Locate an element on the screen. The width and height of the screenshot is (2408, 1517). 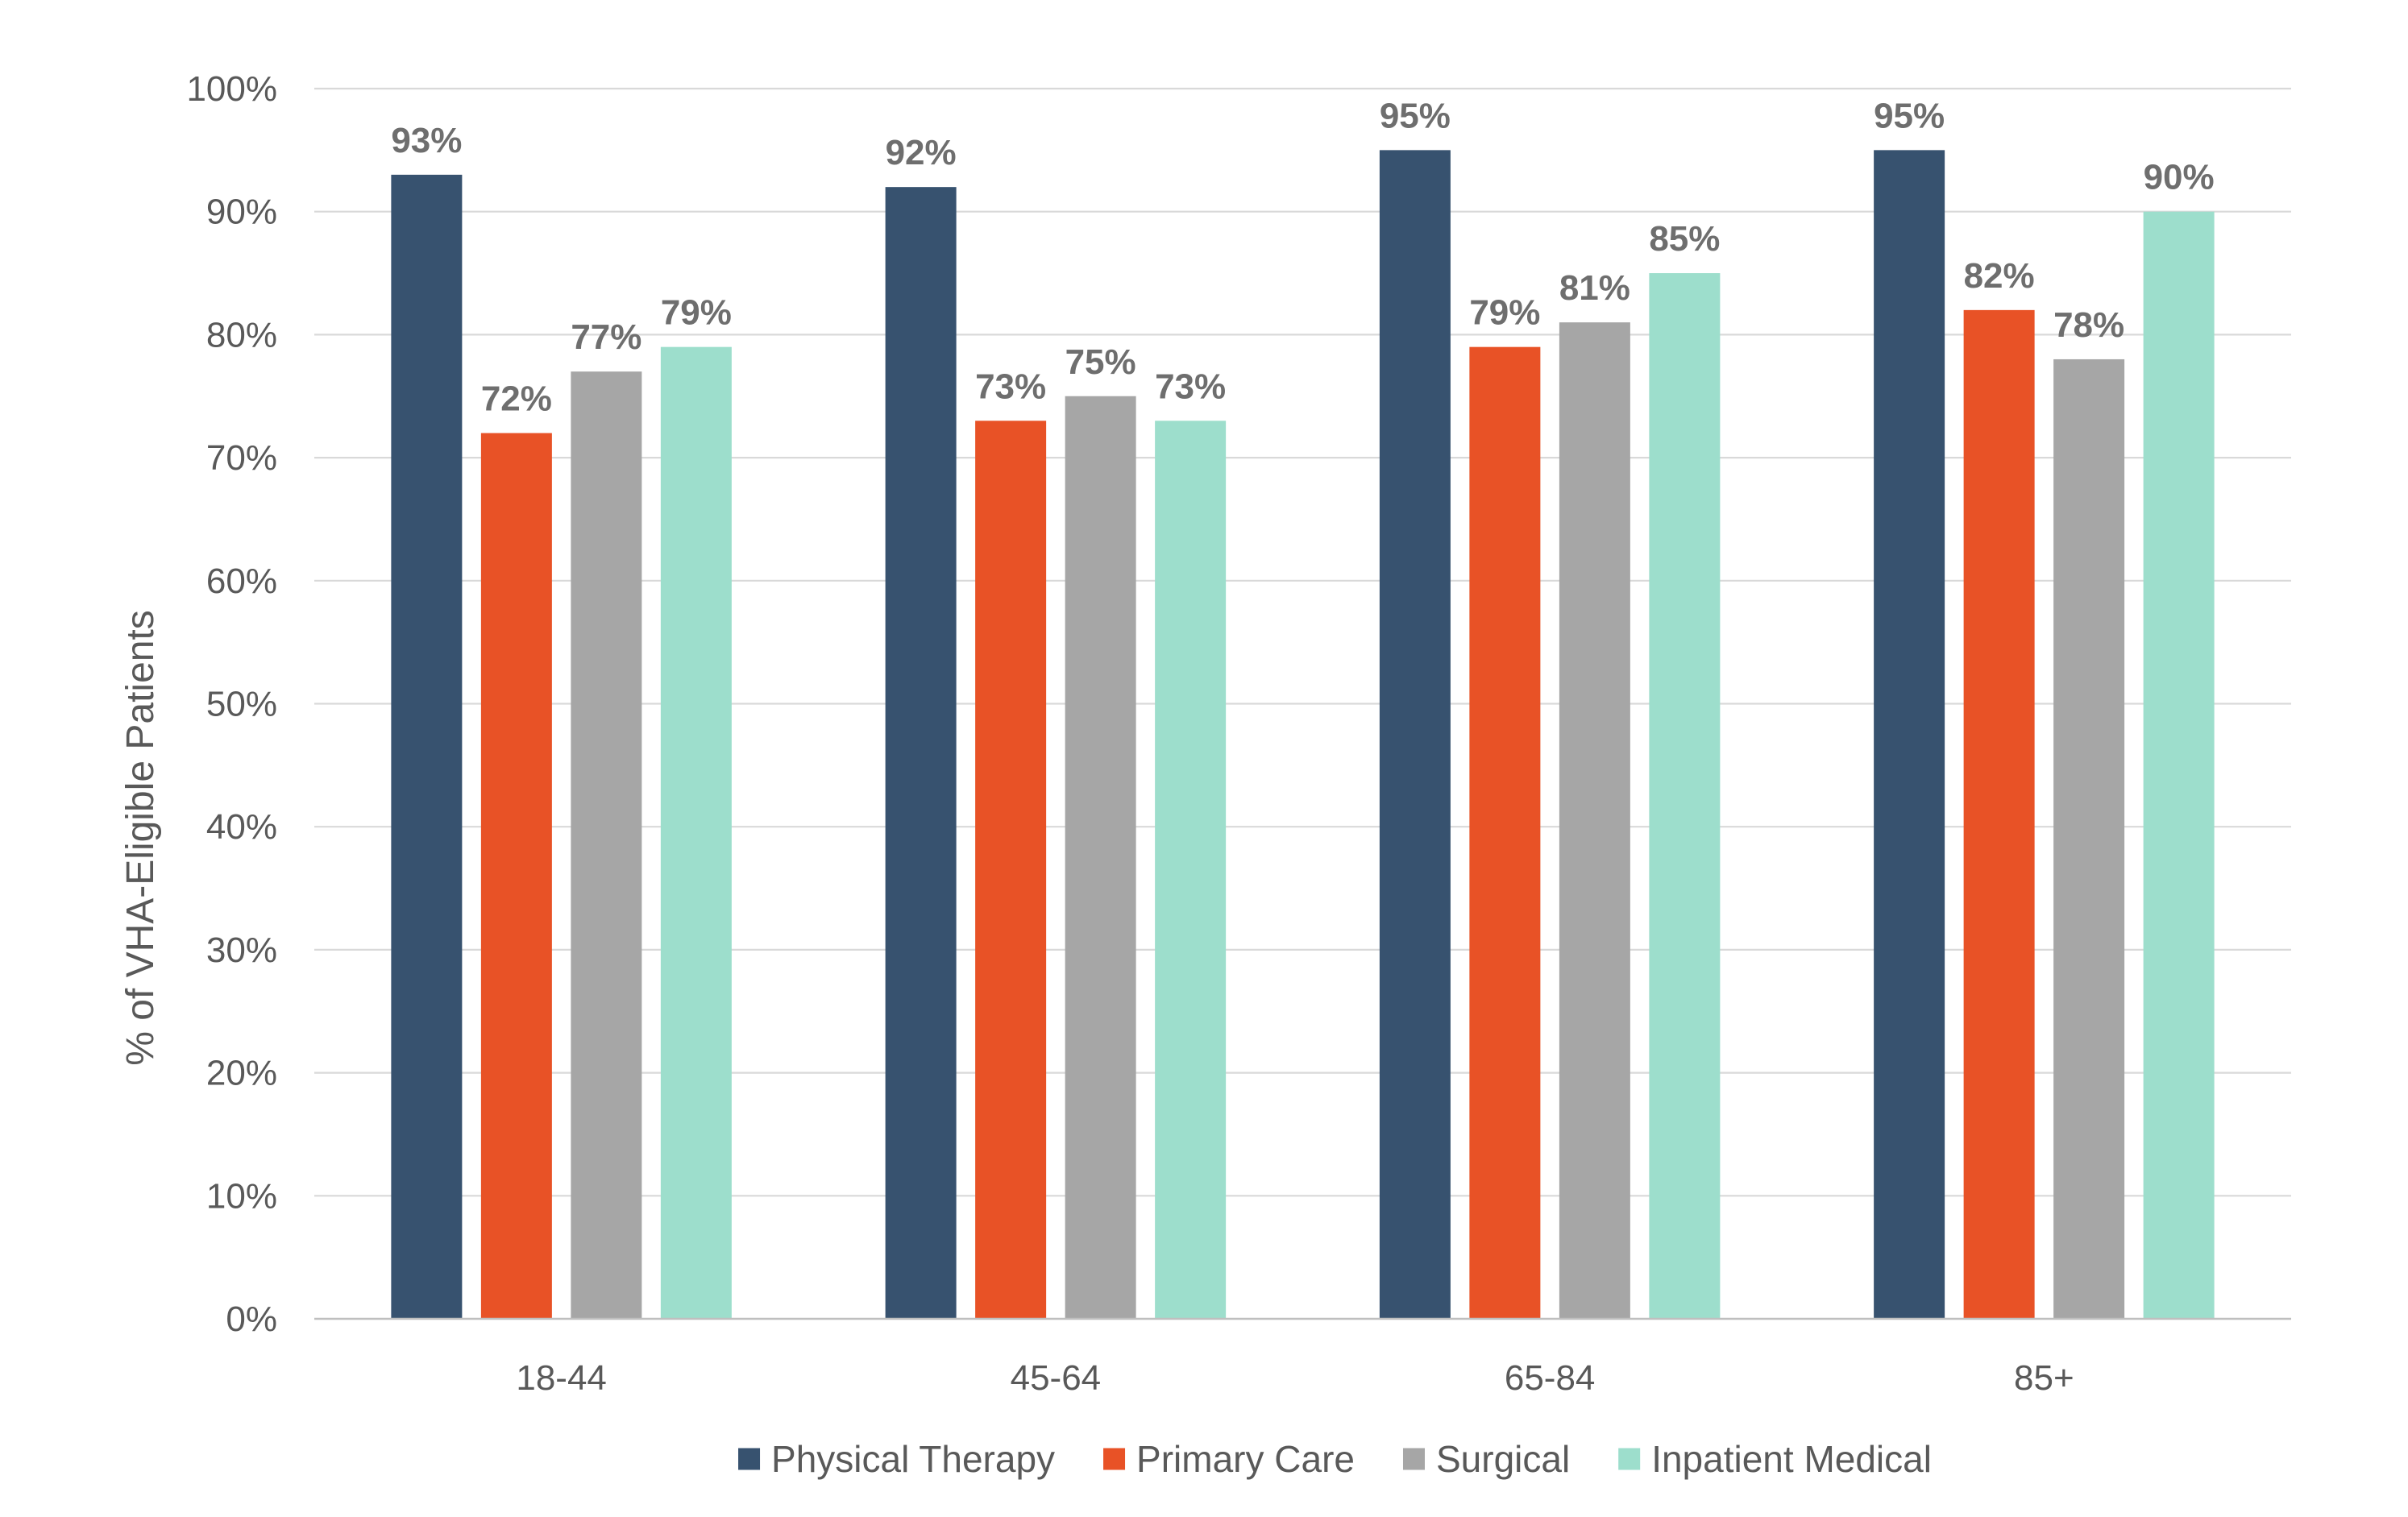
data-label: 72% is located at coordinates (517, 399).